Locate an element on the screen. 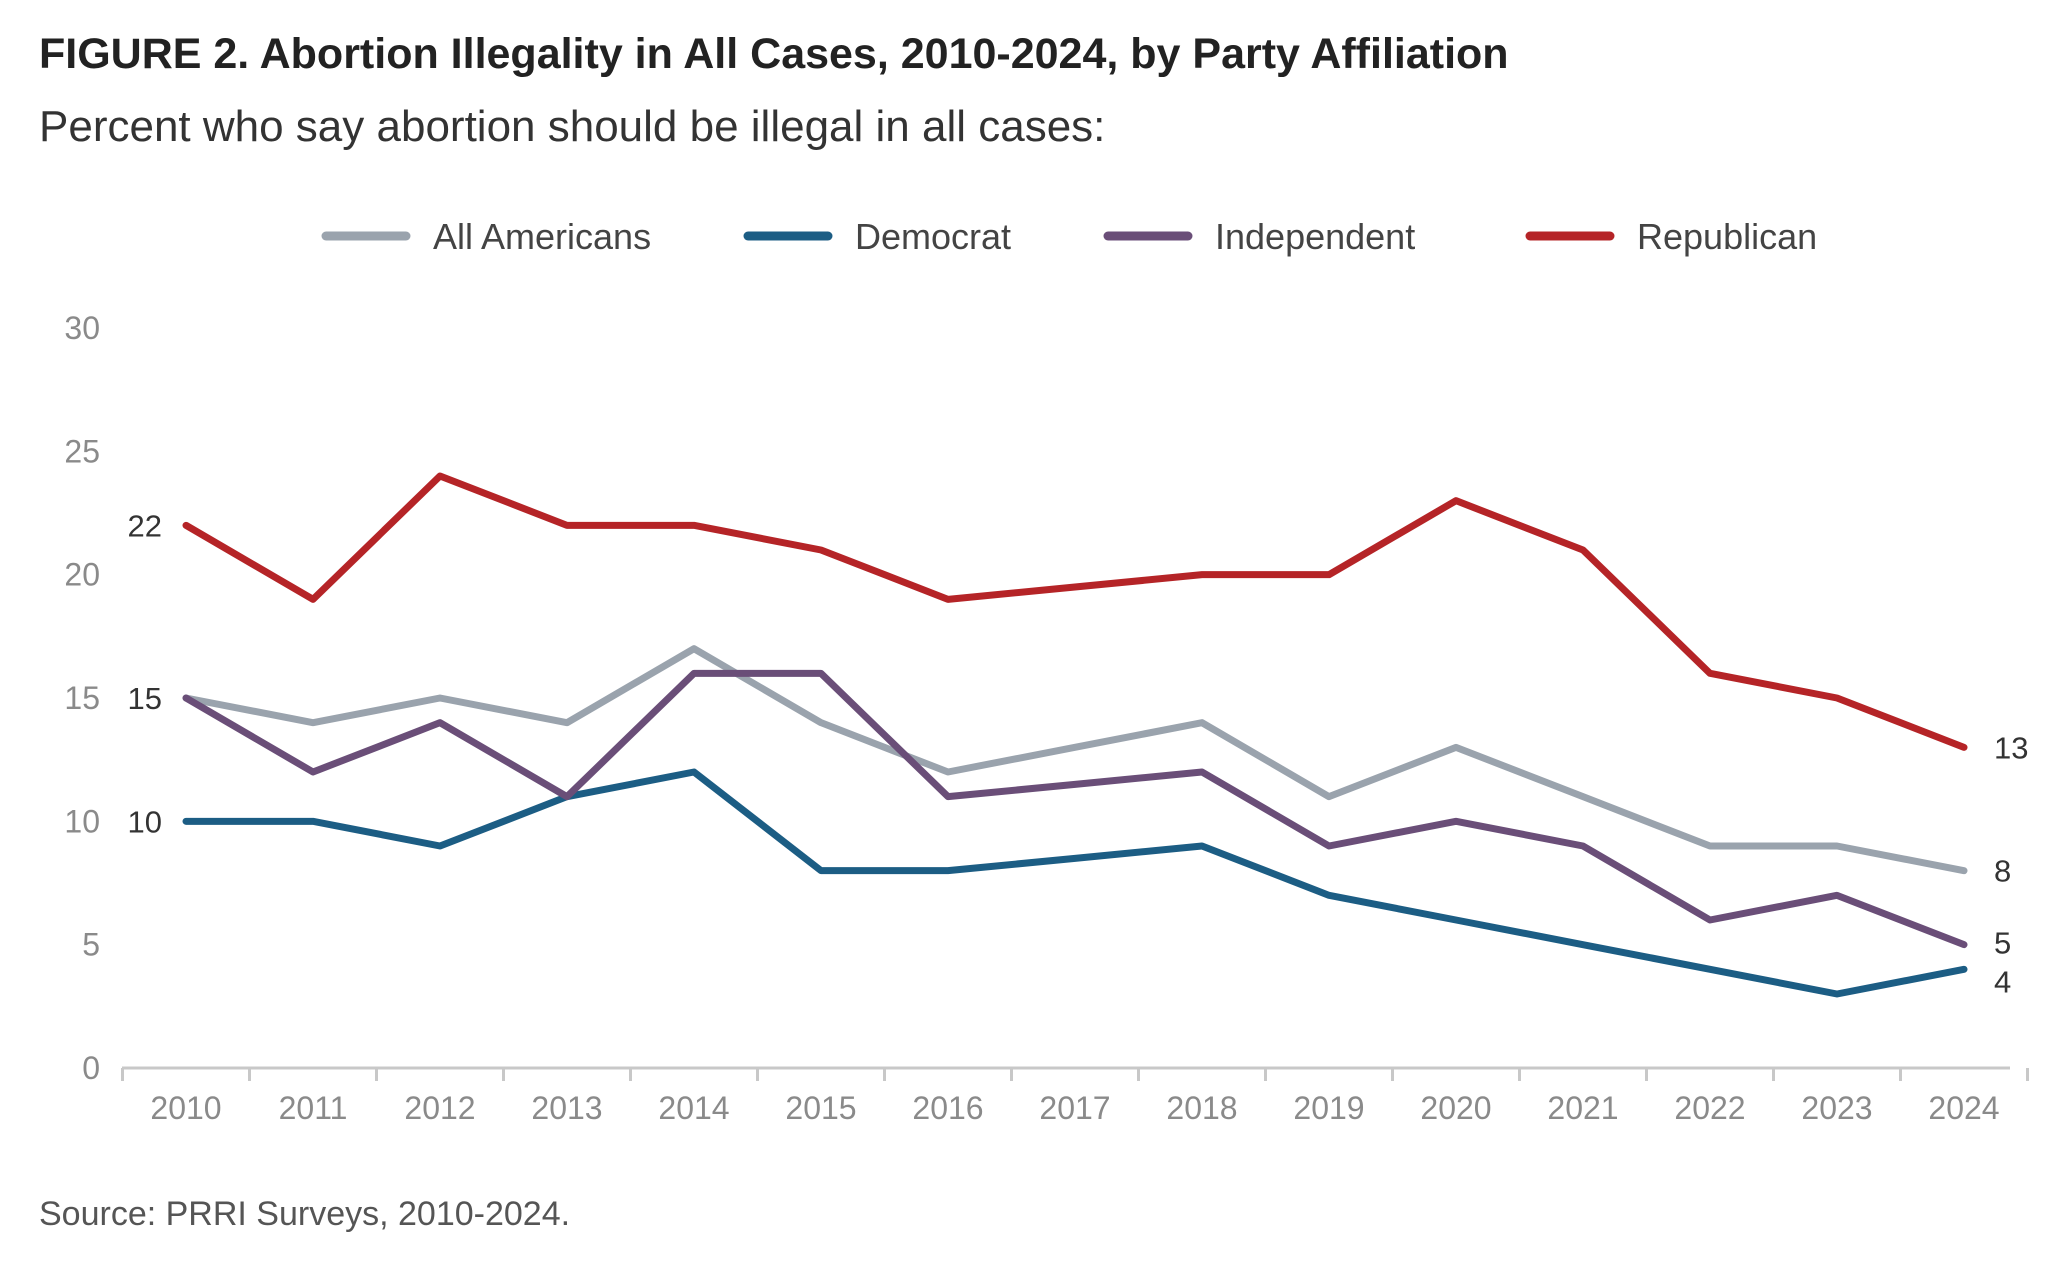 The height and width of the screenshot is (1272, 2064). end-label-democrat: 4 is located at coordinates (2002, 981).